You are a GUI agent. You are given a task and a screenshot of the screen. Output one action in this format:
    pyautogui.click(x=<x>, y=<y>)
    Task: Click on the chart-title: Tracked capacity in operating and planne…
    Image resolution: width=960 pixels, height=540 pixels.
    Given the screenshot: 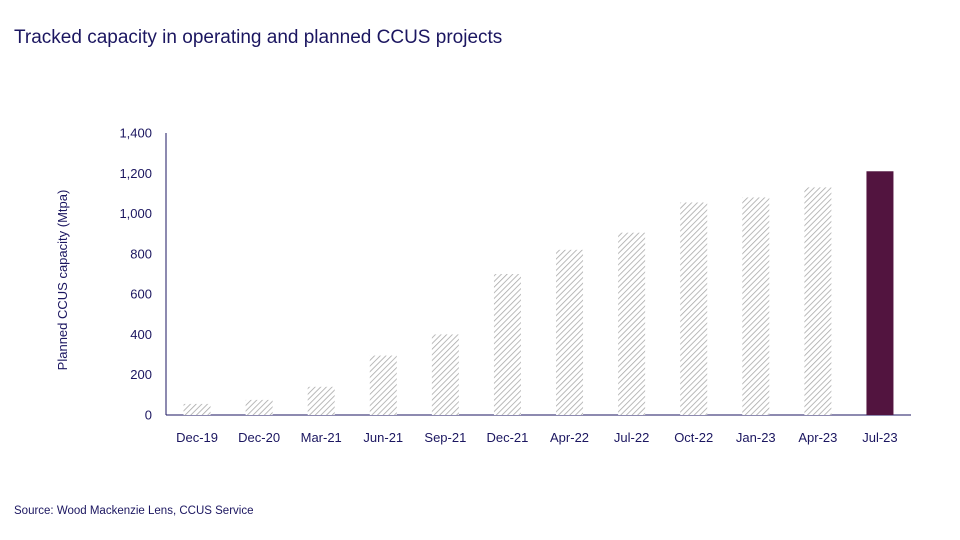 What is the action you would take?
    pyautogui.click(x=258, y=37)
    